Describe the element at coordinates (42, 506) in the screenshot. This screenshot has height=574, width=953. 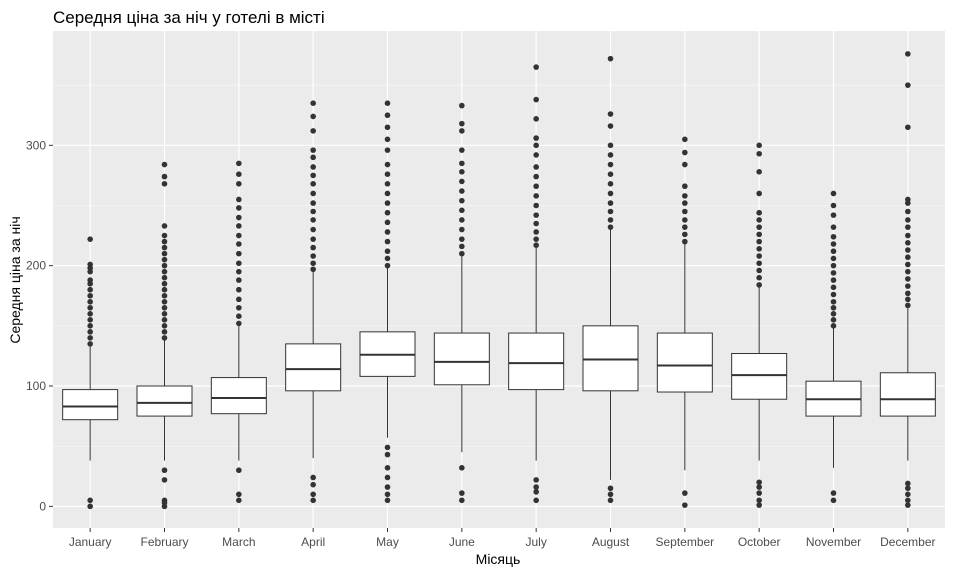
I see `y-tick-label: 0` at that location.